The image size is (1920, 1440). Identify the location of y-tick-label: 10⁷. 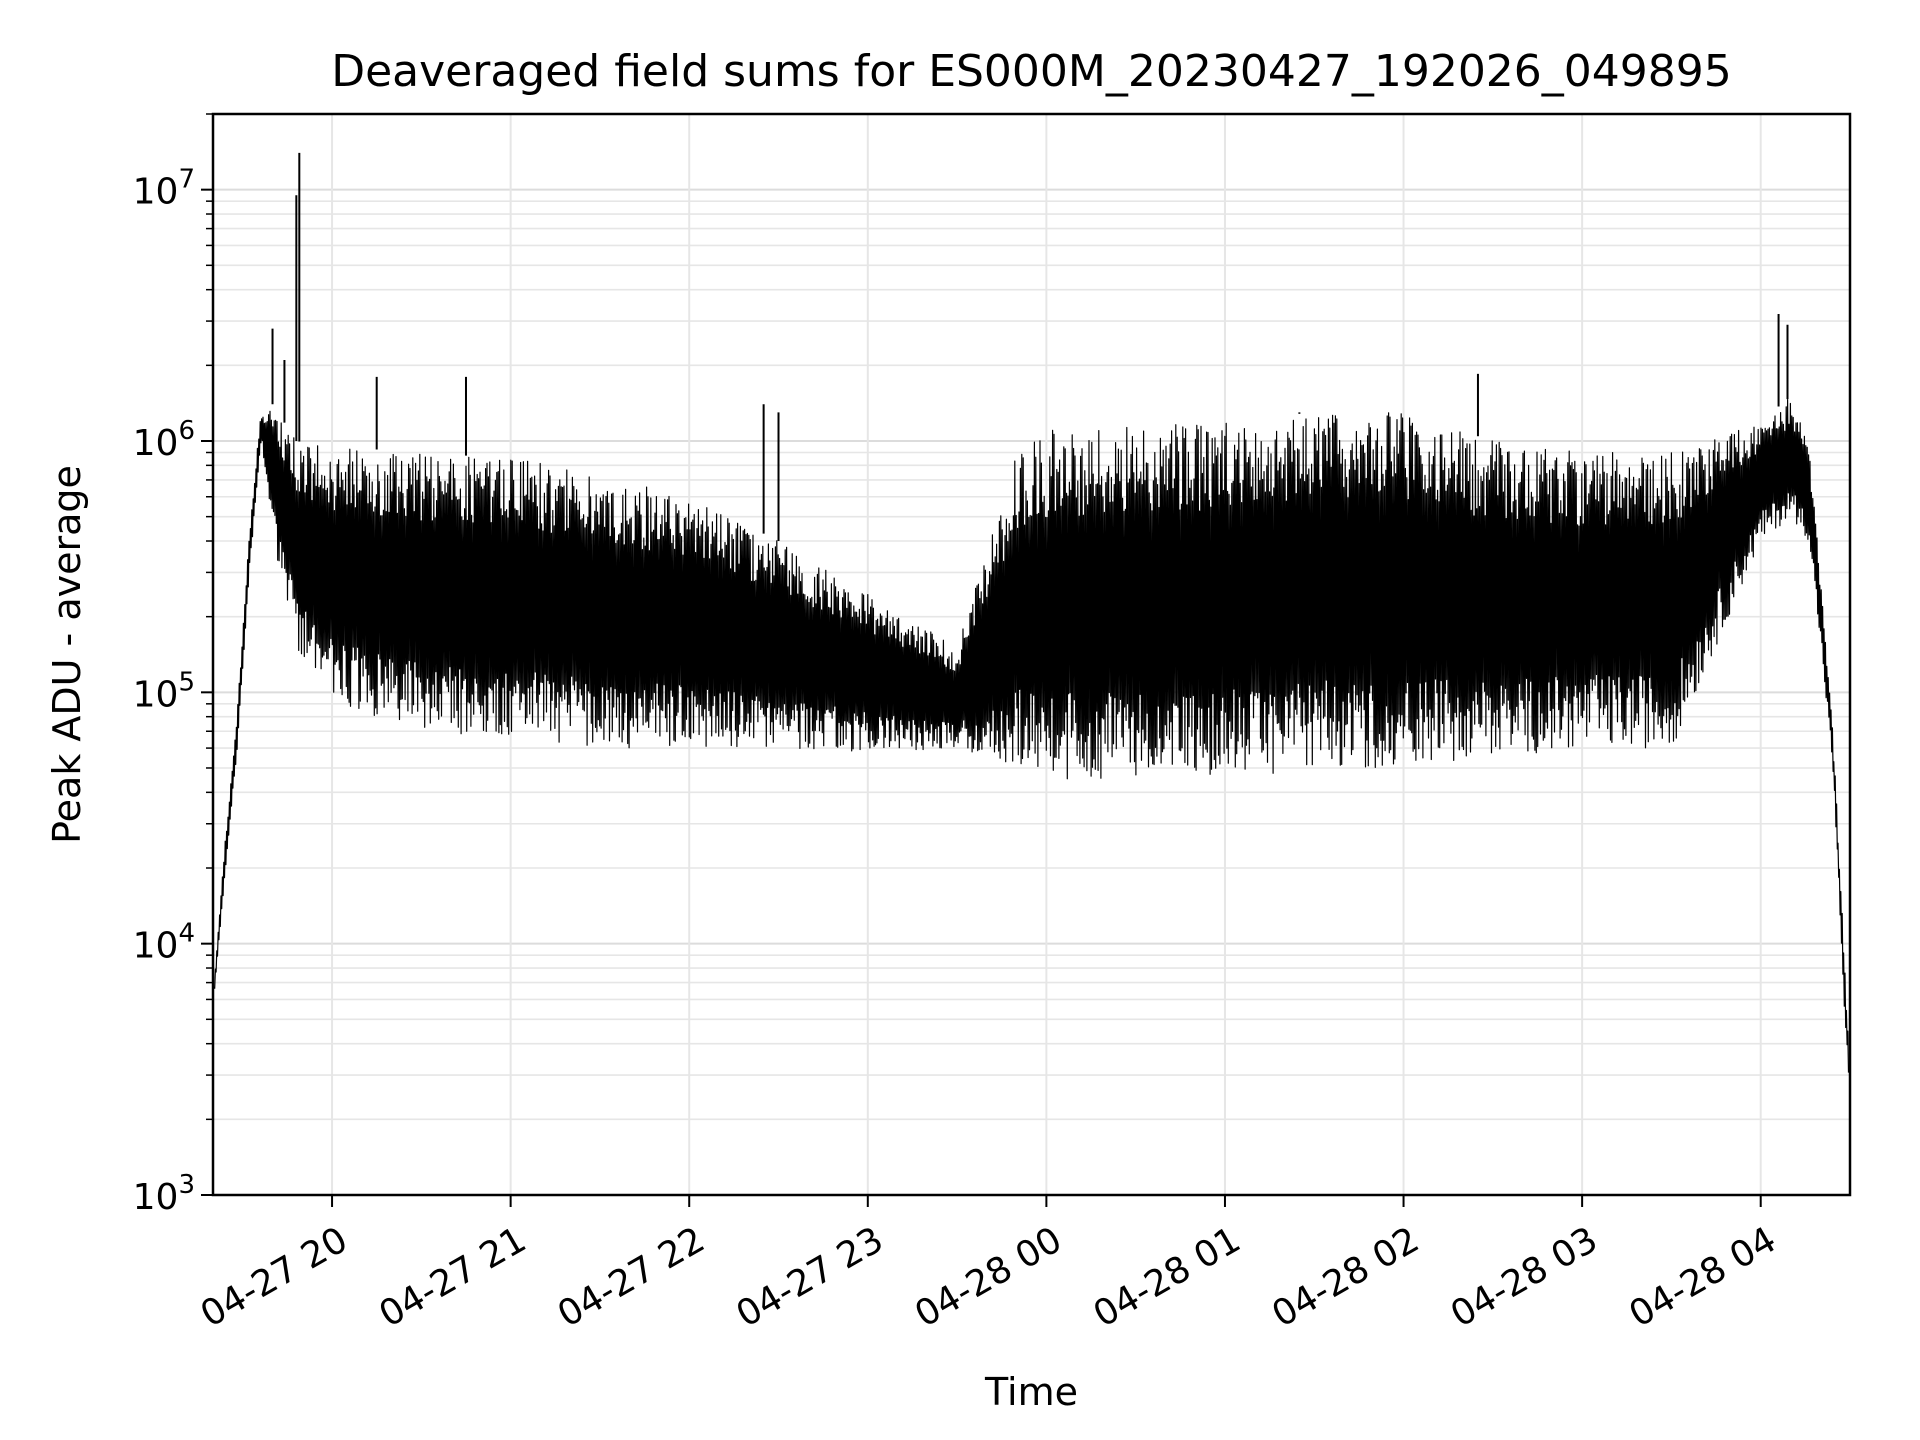
(164, 189).